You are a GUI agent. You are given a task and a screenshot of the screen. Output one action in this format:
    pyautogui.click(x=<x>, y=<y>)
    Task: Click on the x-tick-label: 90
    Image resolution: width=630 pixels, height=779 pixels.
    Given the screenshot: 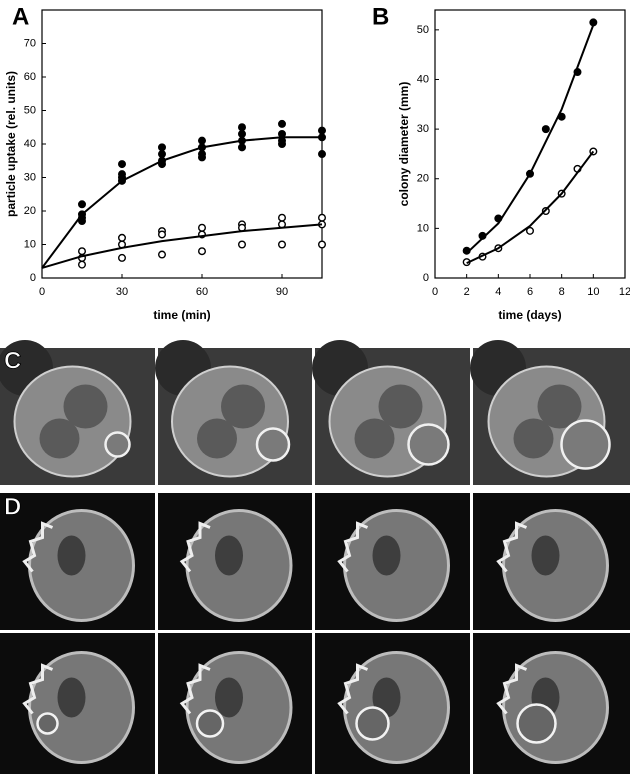 What is the action you would take?
    pyautogui.click(x=282, y=292)
    